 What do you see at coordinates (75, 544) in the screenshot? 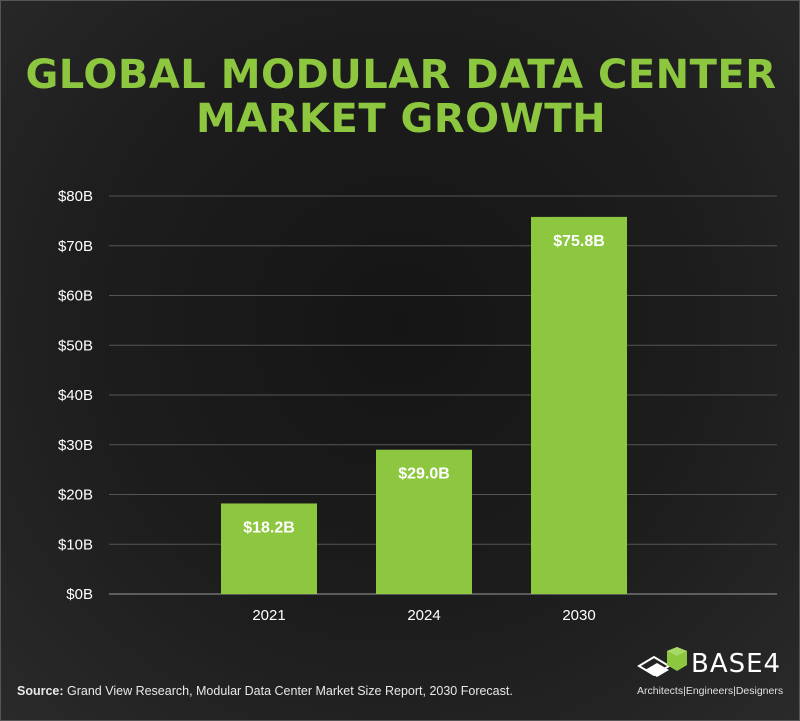
I see `y-tick-label: $10B` at bounding box center [75, 544].